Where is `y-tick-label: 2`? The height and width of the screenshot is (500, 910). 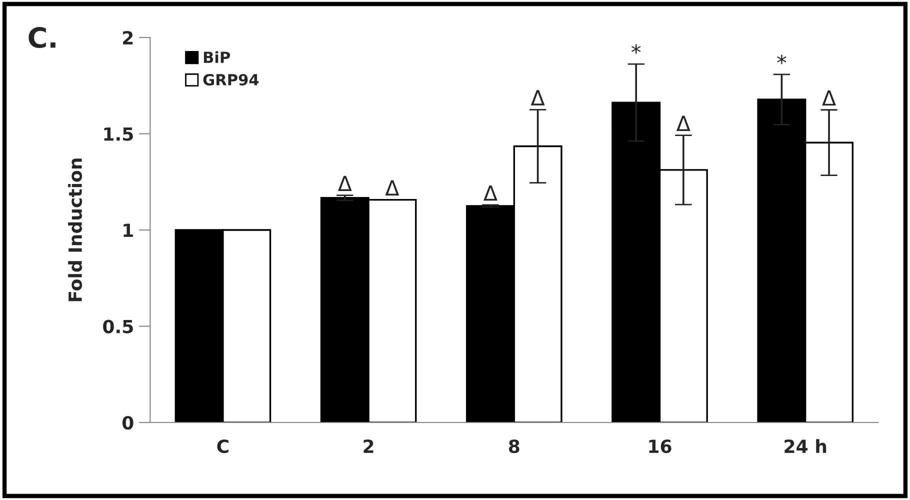
y-tick-label: 2 is located at coordinates (128, 37).